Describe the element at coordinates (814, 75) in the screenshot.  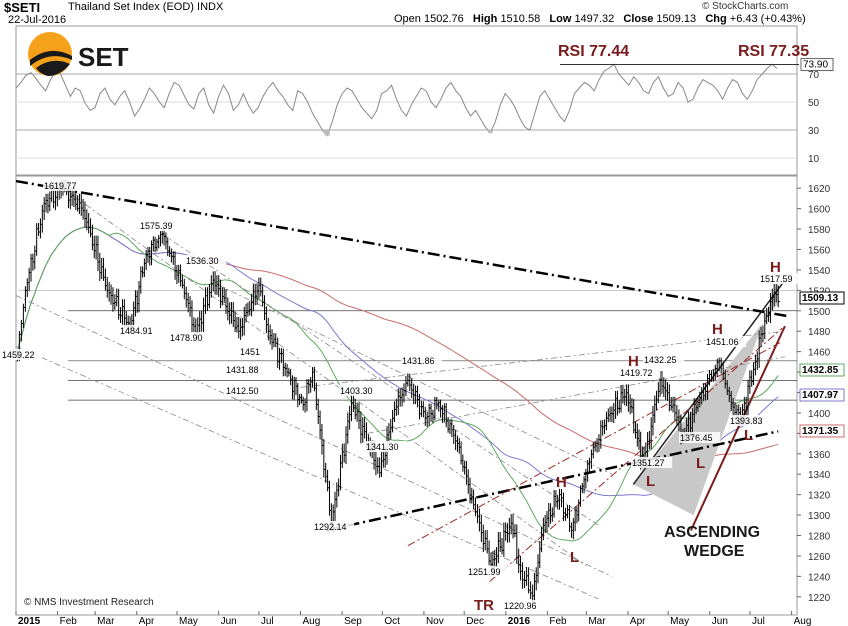
I see `rsi-tick-label: 70` at that location.